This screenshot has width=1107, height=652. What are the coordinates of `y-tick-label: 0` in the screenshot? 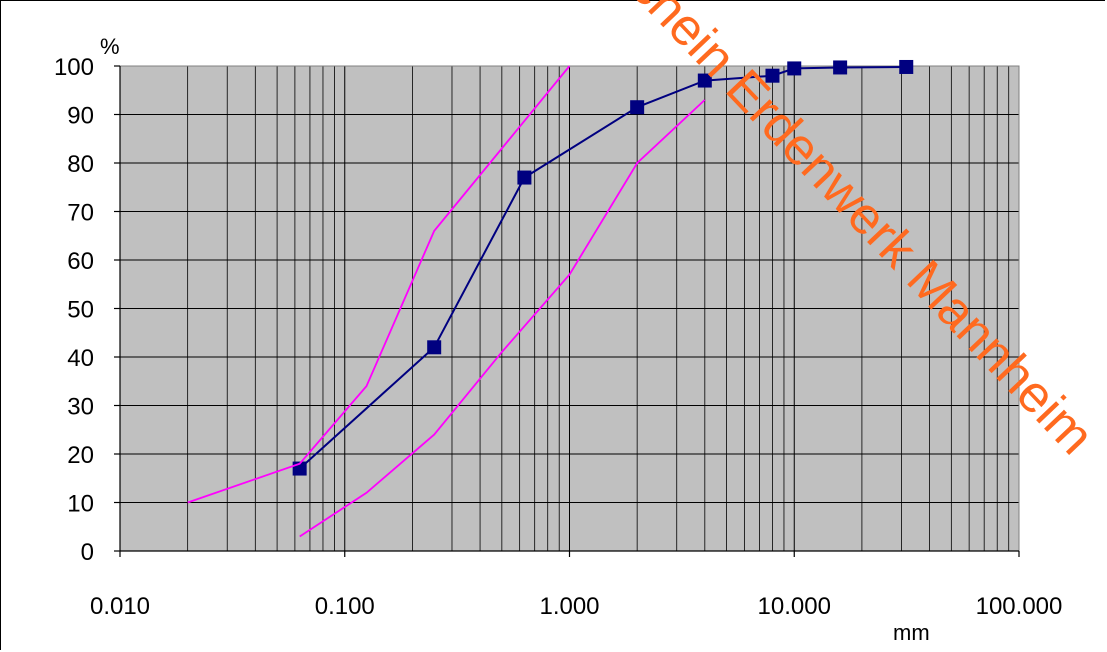 It's located at (87, 552).